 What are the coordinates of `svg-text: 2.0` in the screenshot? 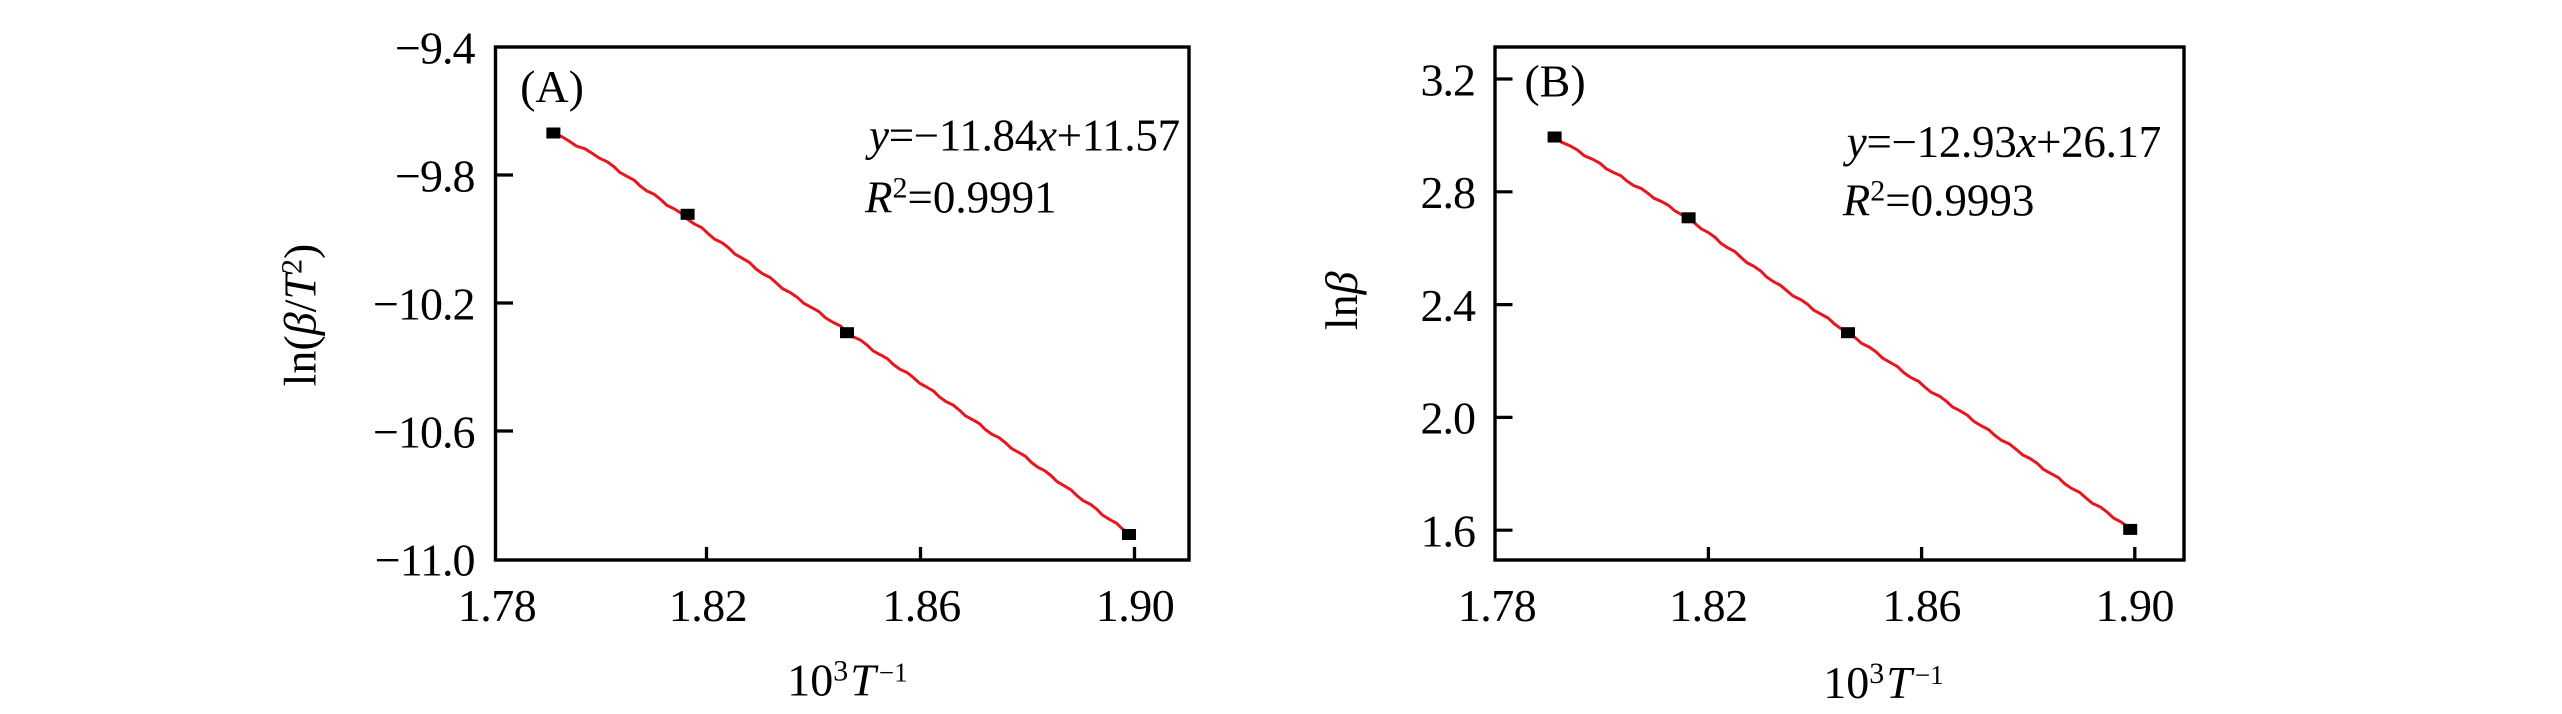 It's located at (1448, 418).